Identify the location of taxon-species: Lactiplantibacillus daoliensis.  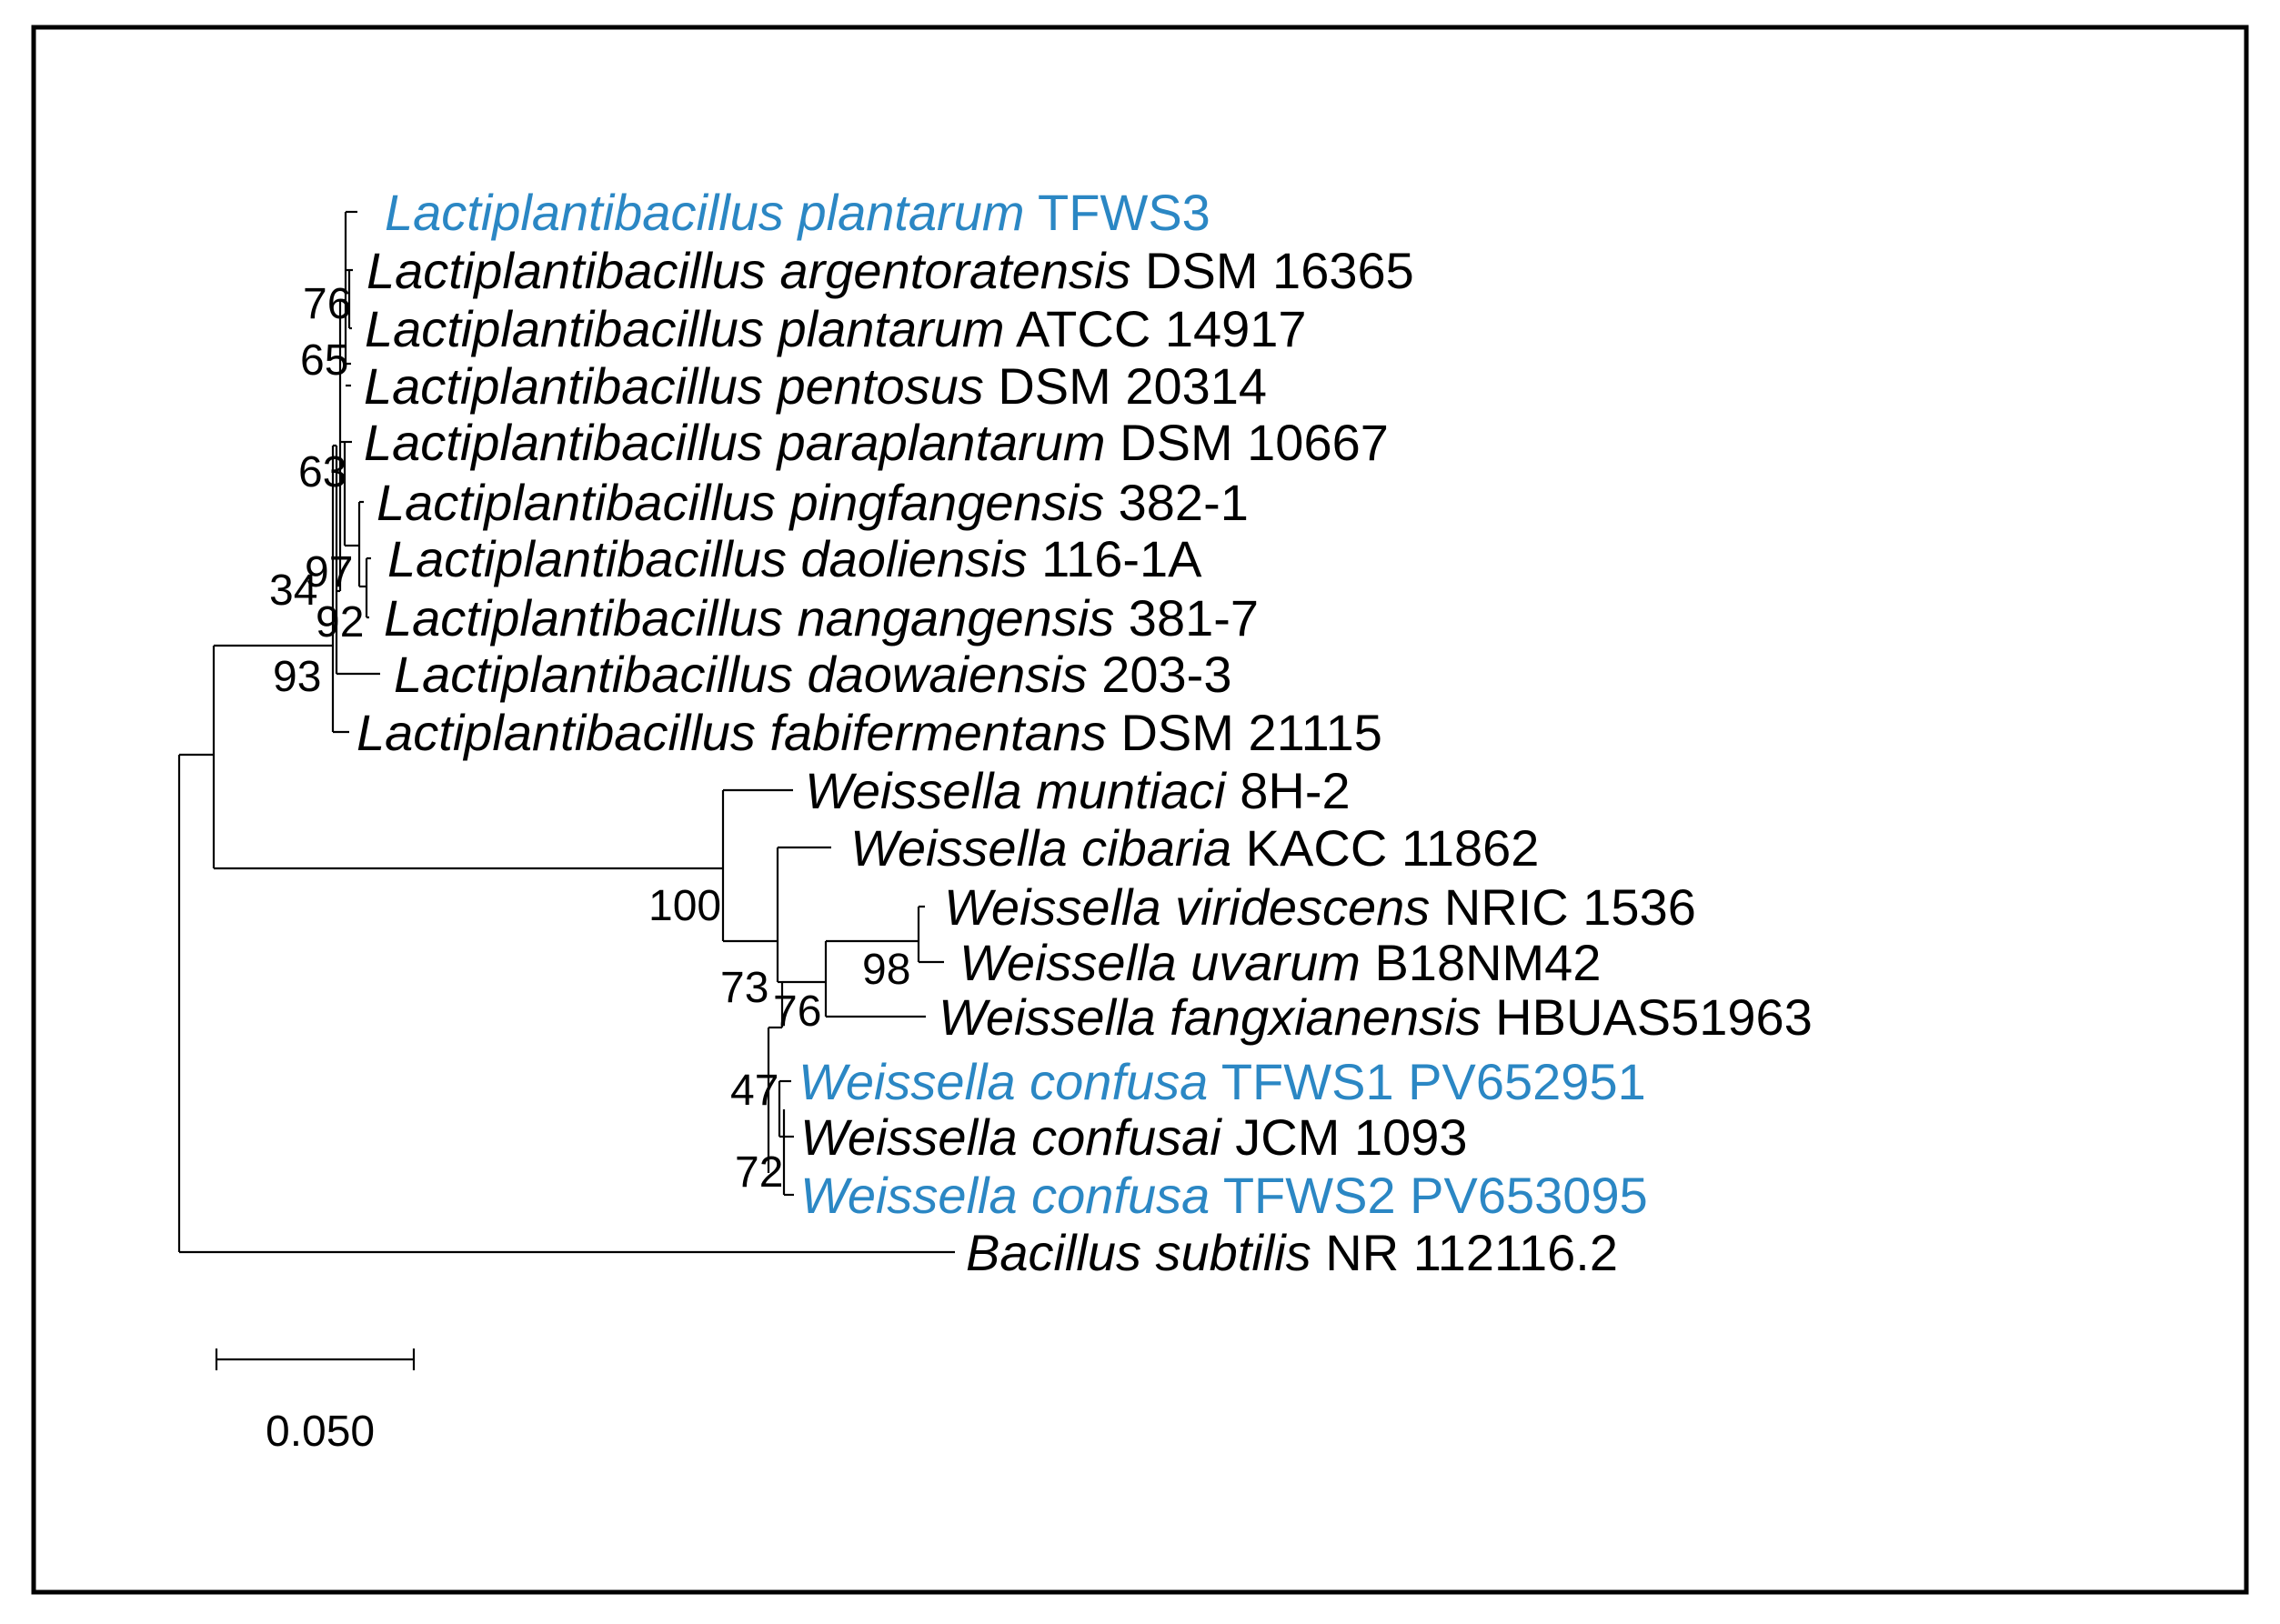
(707, 558).